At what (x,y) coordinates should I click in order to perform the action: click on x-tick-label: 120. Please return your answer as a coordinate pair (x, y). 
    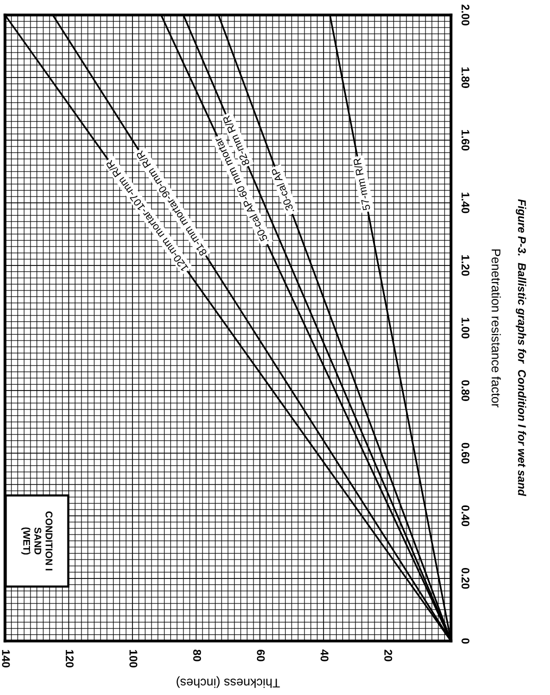
    Looking at the image, I should click on (70, 659).